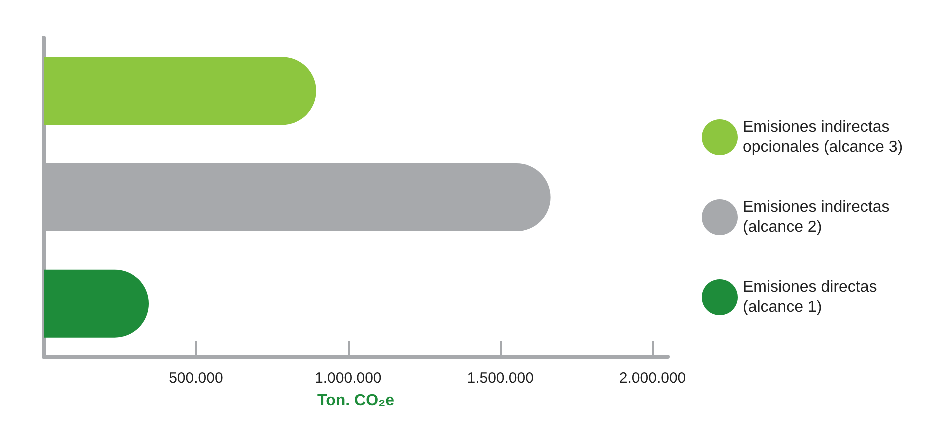 The image size is (936, 435). I want to click on legend-label: Emisiones indirectas (alcance 2), so click(818, 217).